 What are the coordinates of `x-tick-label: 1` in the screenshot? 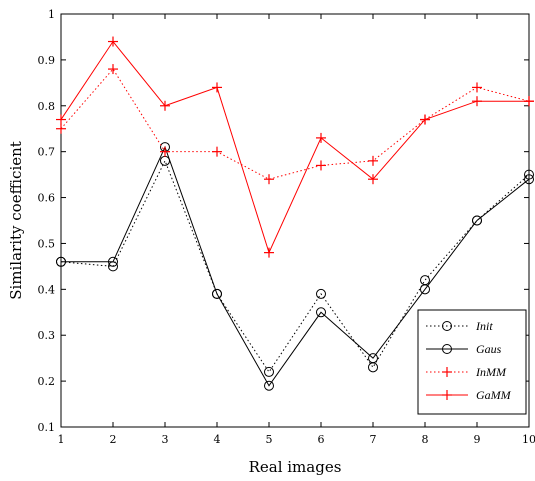 It's located at (61, 439).